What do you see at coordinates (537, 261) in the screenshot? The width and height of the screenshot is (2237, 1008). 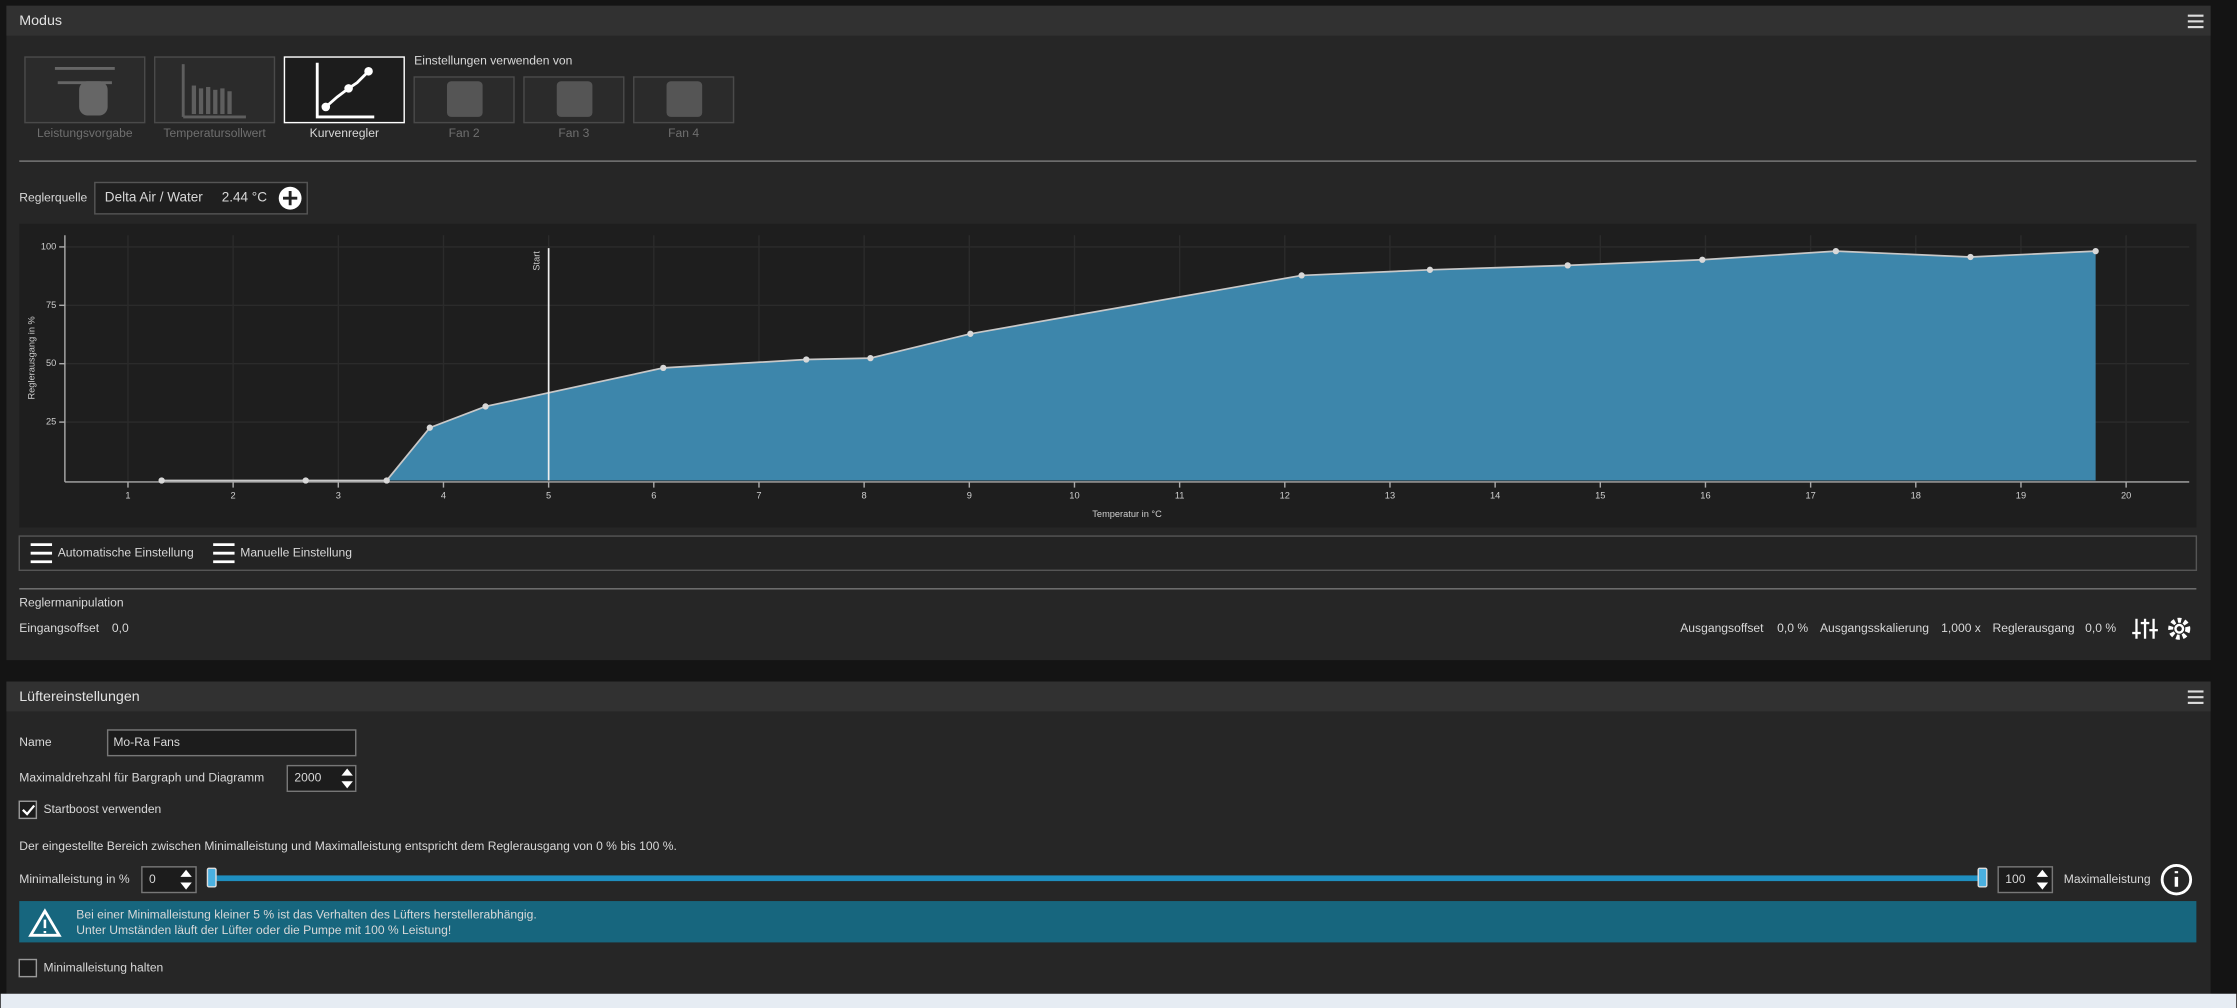 I see `start-label: Start` at bounding box center [537, 261].